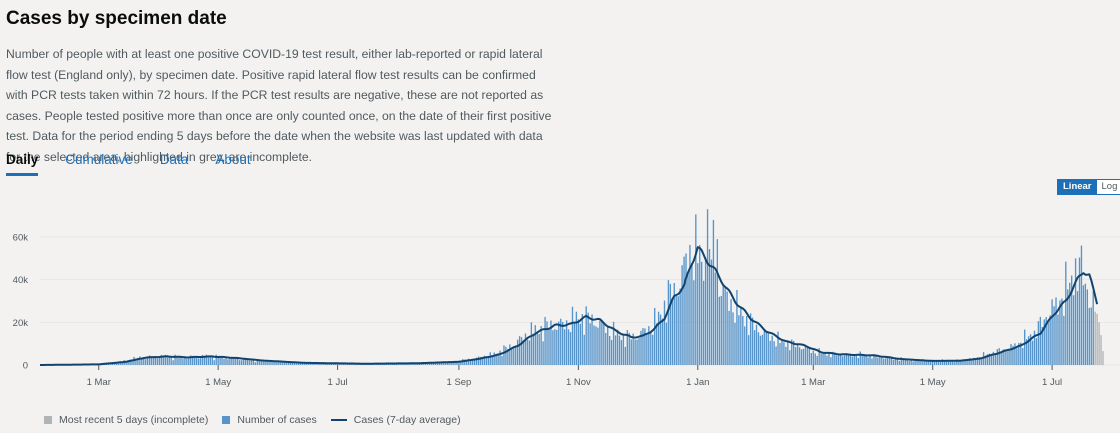  What do you see at coordinates (99, 159) in the screenshot?
I see `tab-cumulative: Cumulative` at bounding box center [99, 159].